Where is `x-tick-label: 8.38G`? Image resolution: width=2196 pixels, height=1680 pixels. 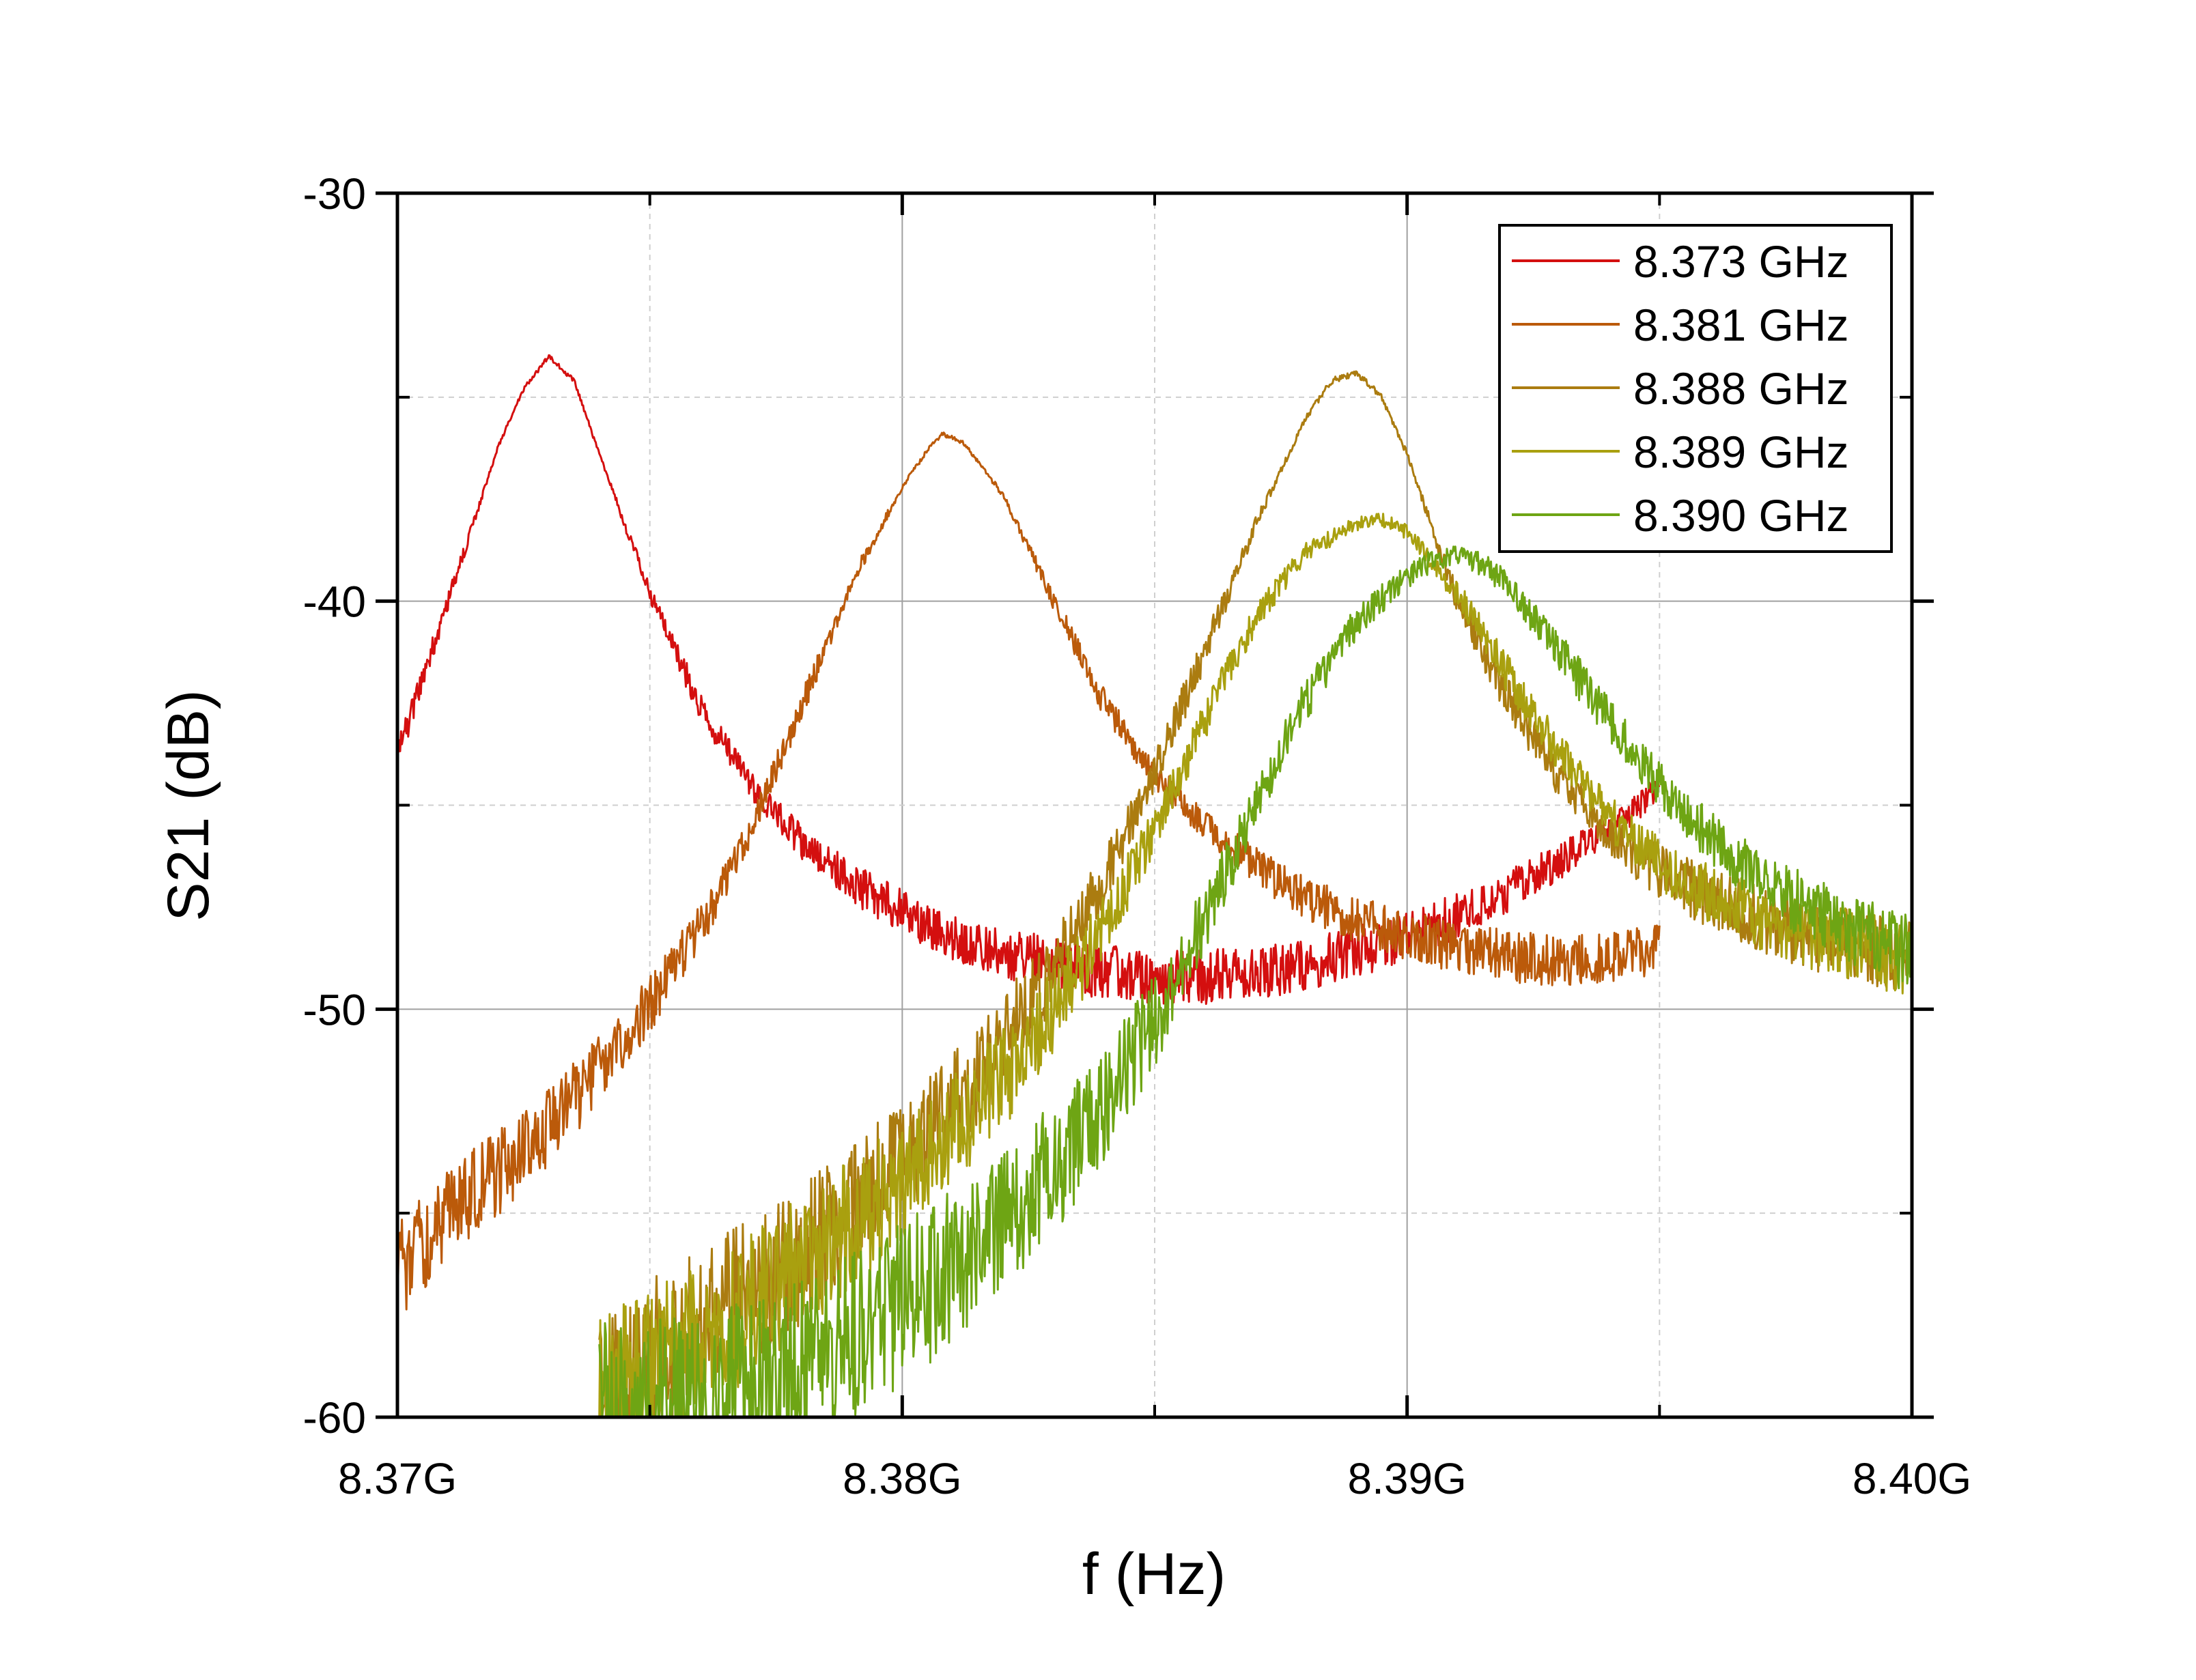 x-tick-label: 8.38G is located at coordinates (902, 1478).